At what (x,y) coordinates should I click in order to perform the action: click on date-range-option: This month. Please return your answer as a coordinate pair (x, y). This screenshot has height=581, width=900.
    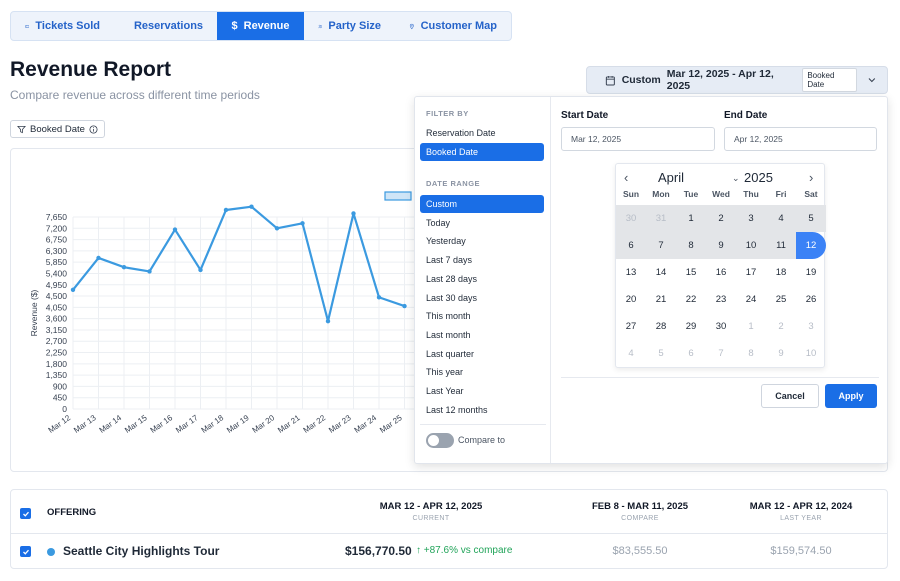
    Looking at the image, I should click on (448, 316).